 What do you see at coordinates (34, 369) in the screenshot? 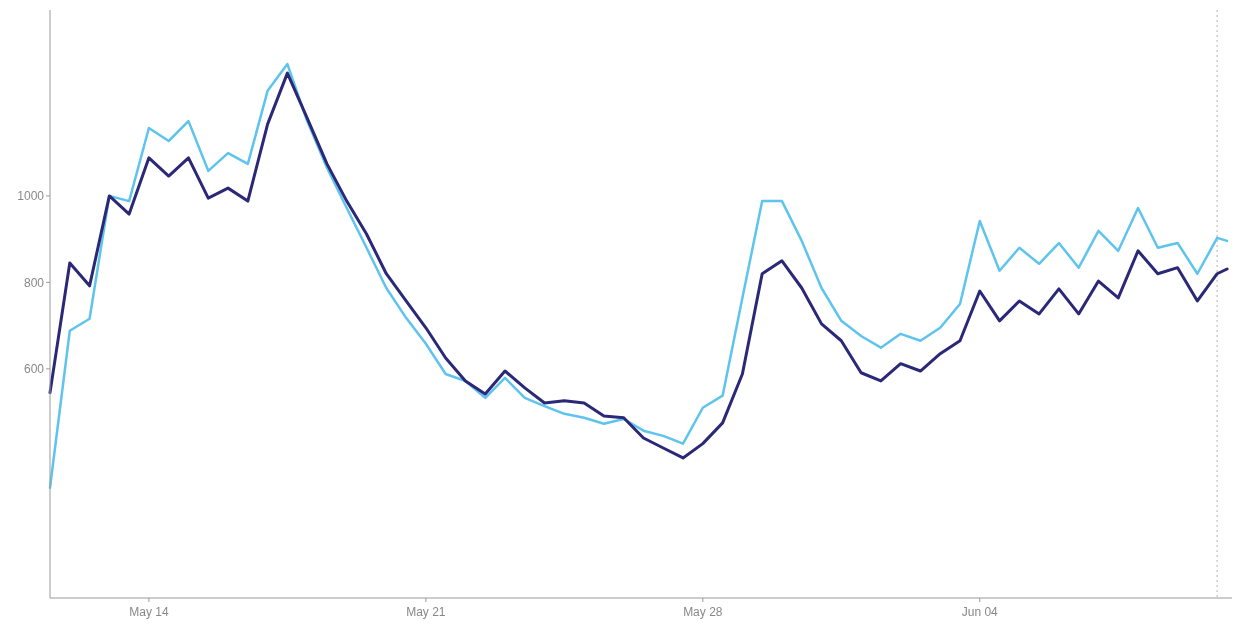
I see `y-tick-label: 600` at bounding box center [34, 369].